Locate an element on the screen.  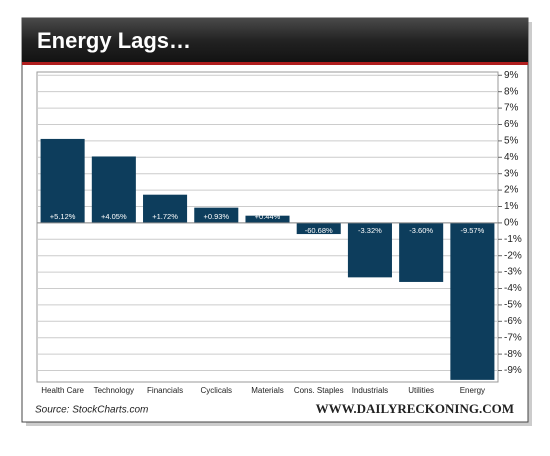
y-tick-label: -6% is located at coordinates (513, 321).